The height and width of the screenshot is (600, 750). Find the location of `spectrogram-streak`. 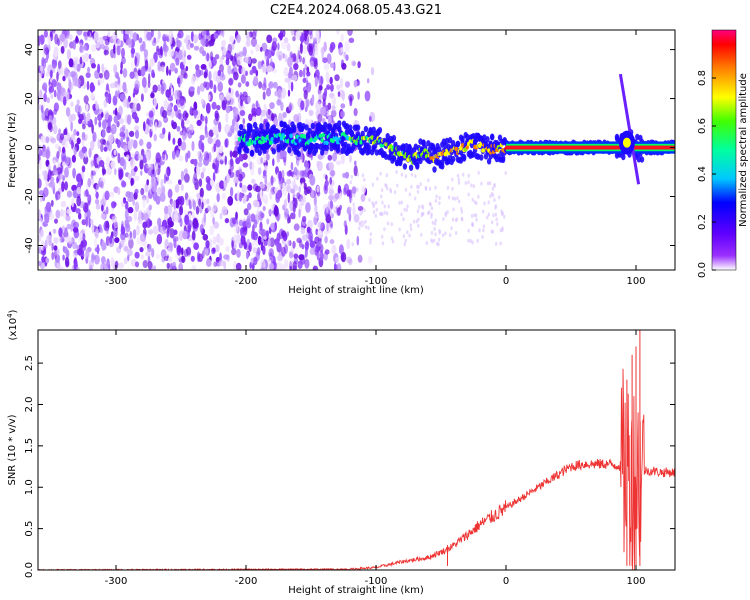

spectrogram-streak is located at coordinates (629, 129).